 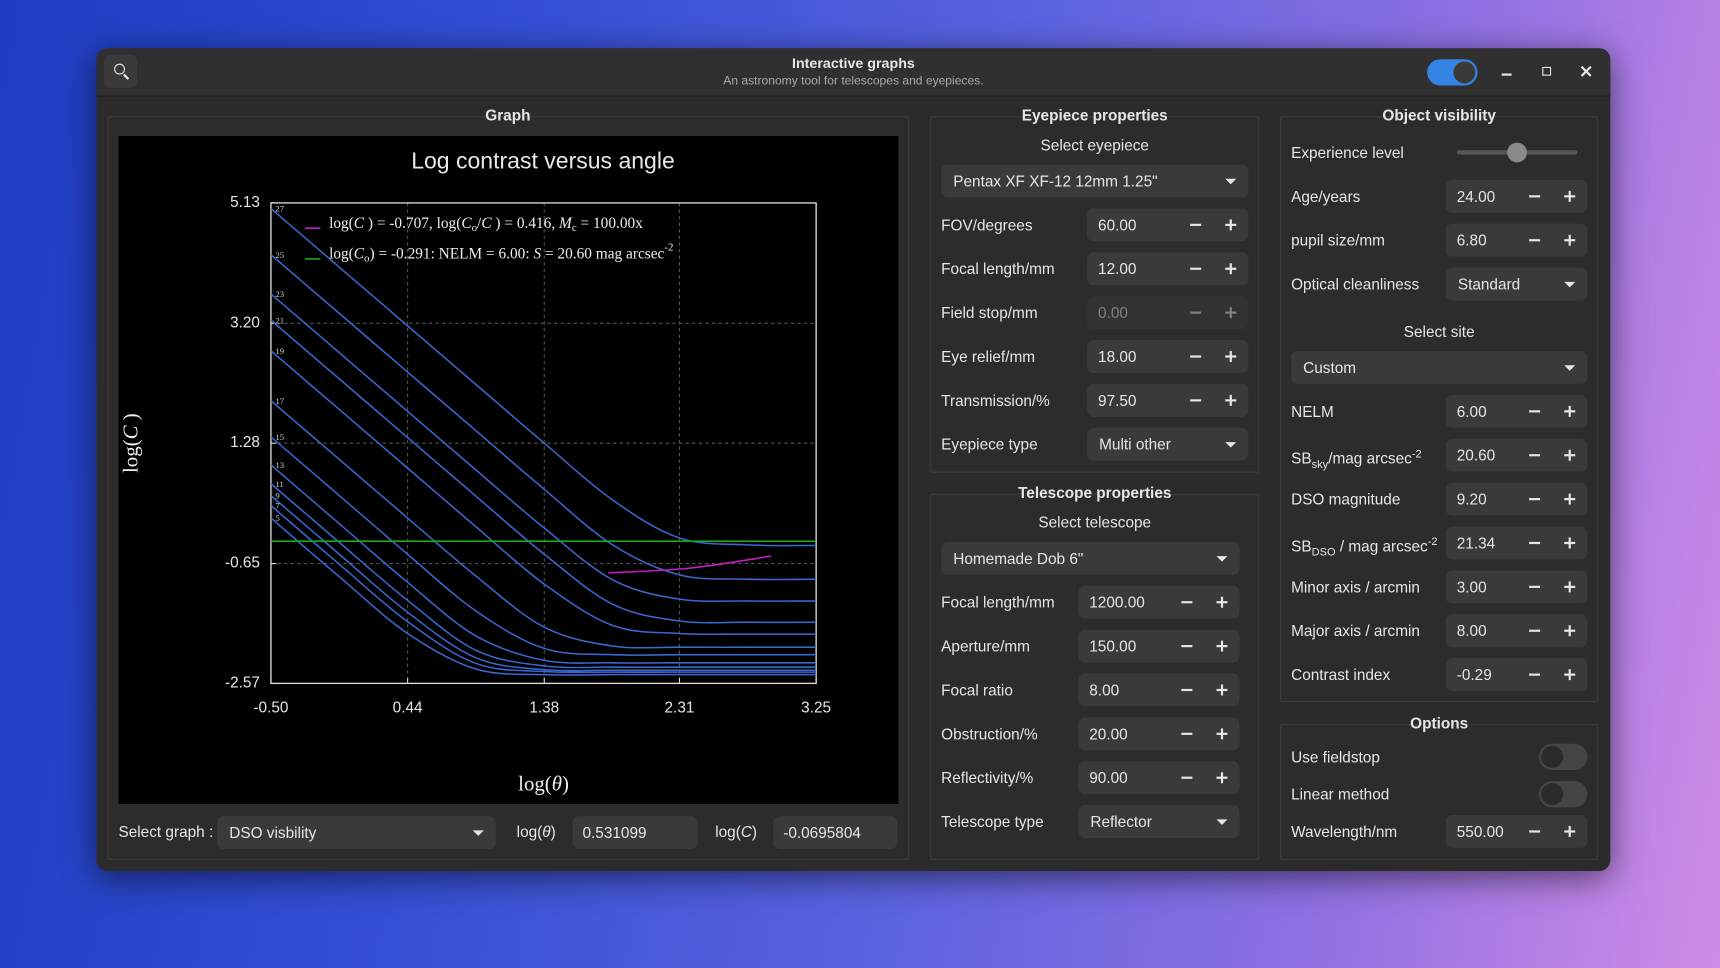 I want to click on dropdown-arrow, so click(x=1570, y=284).